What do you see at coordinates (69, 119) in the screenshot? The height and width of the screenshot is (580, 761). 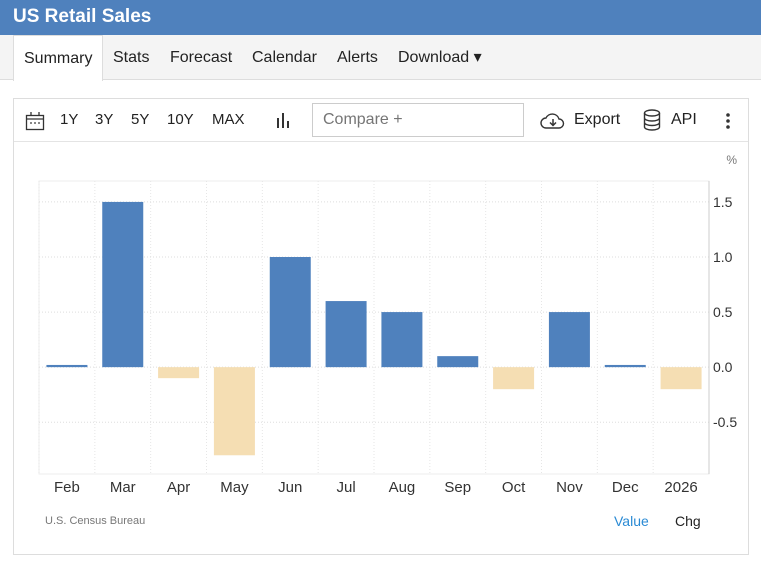 I see `range-1y: 1Y` at bounding box center [69, 119].